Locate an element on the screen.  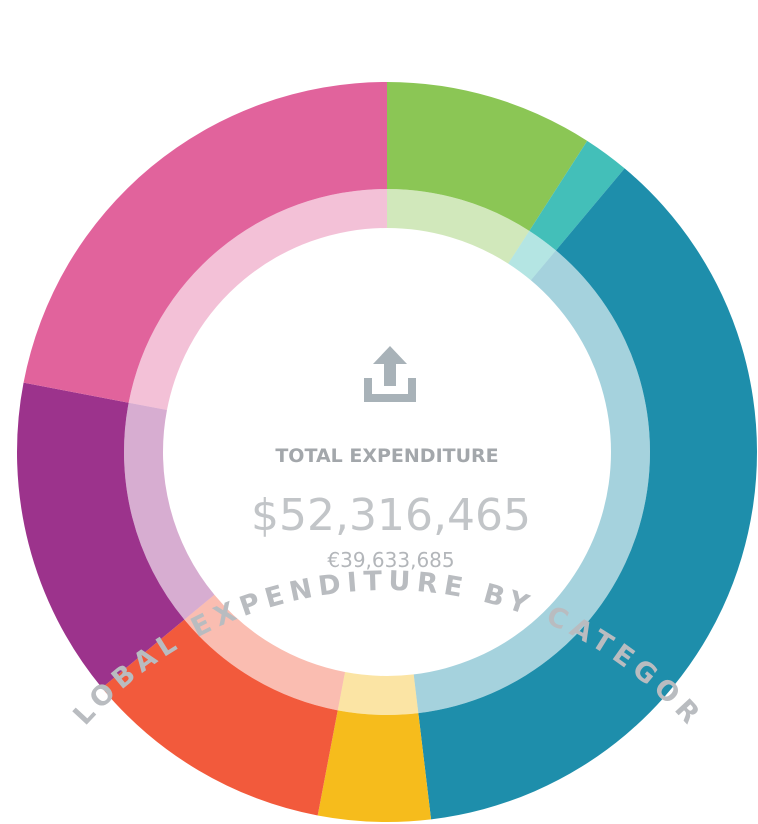
icon-tray is located at coordinates (390, 390).